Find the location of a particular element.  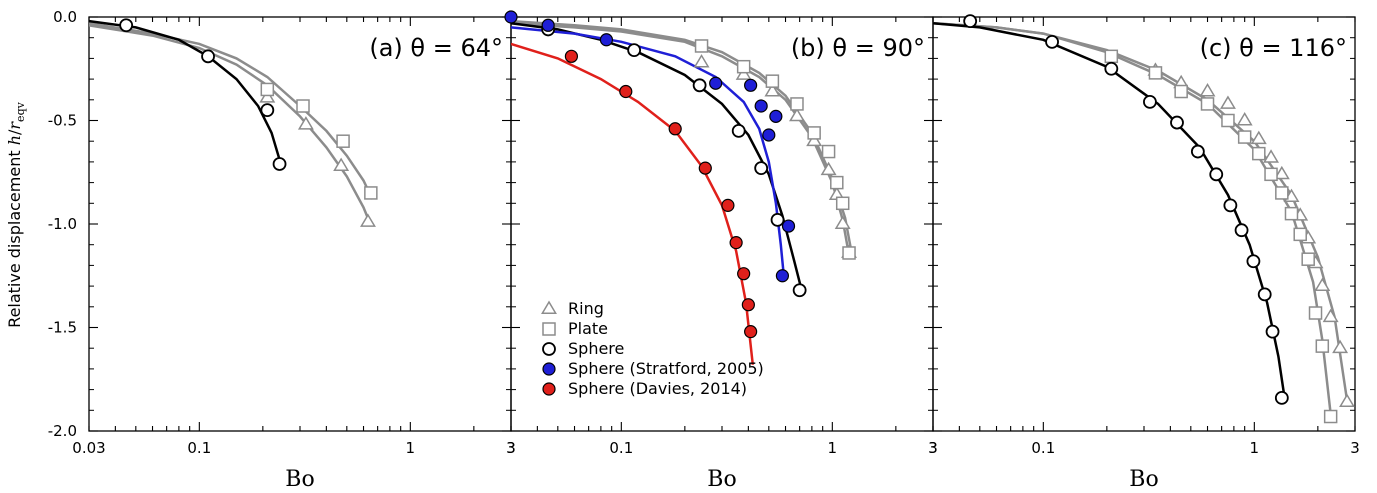

legend-item-sphere-davies-2014: Sphere (Davies, 2014) is located at coordinates (644, 388).